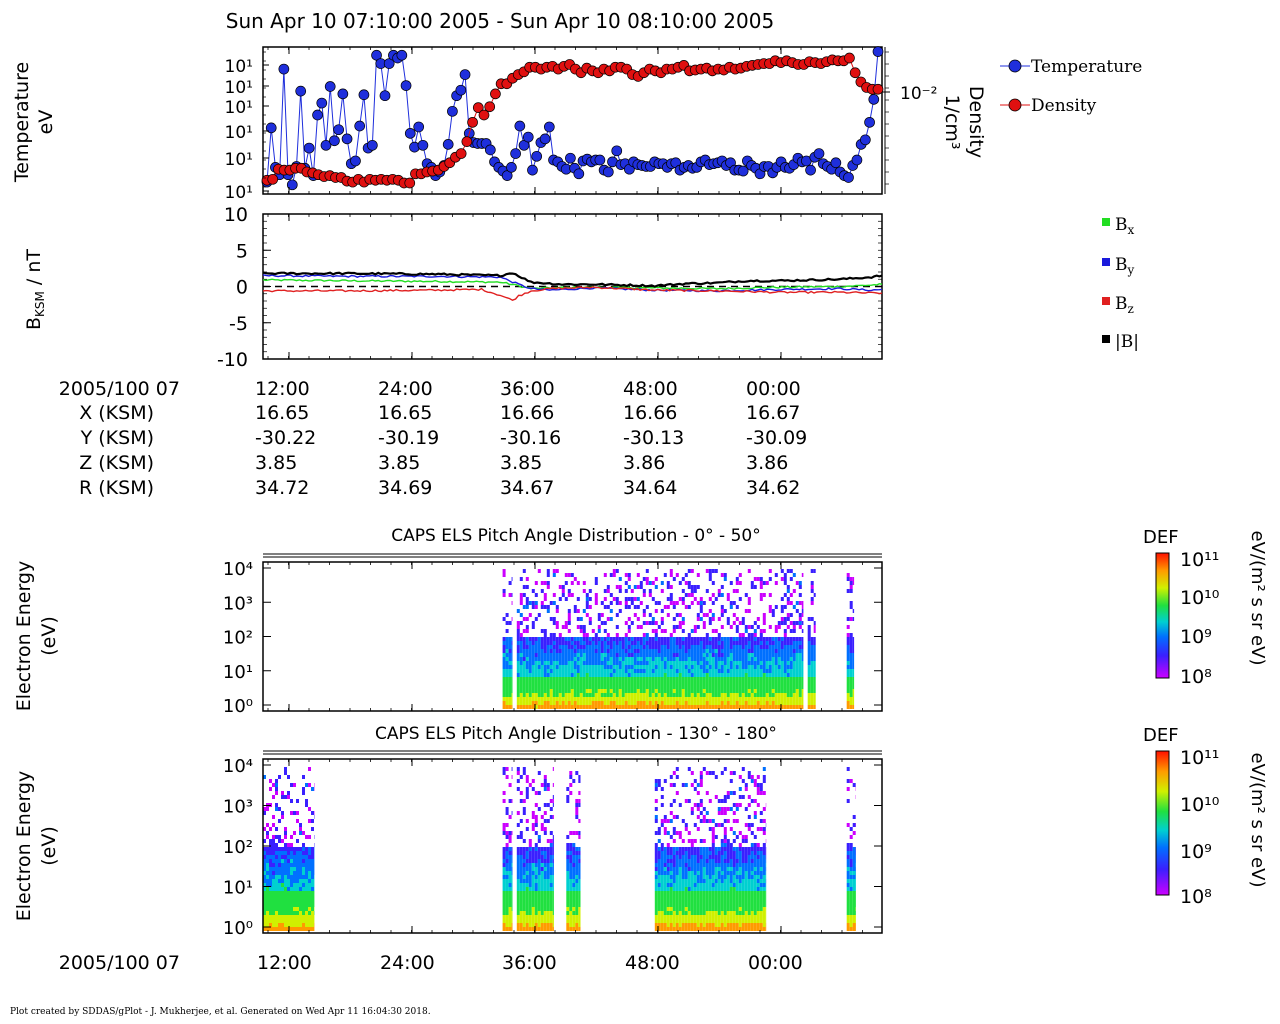  What do you see at coordinates (273, 179) in the screenshot?
I see `density-point` at bounding box center [273, 179].